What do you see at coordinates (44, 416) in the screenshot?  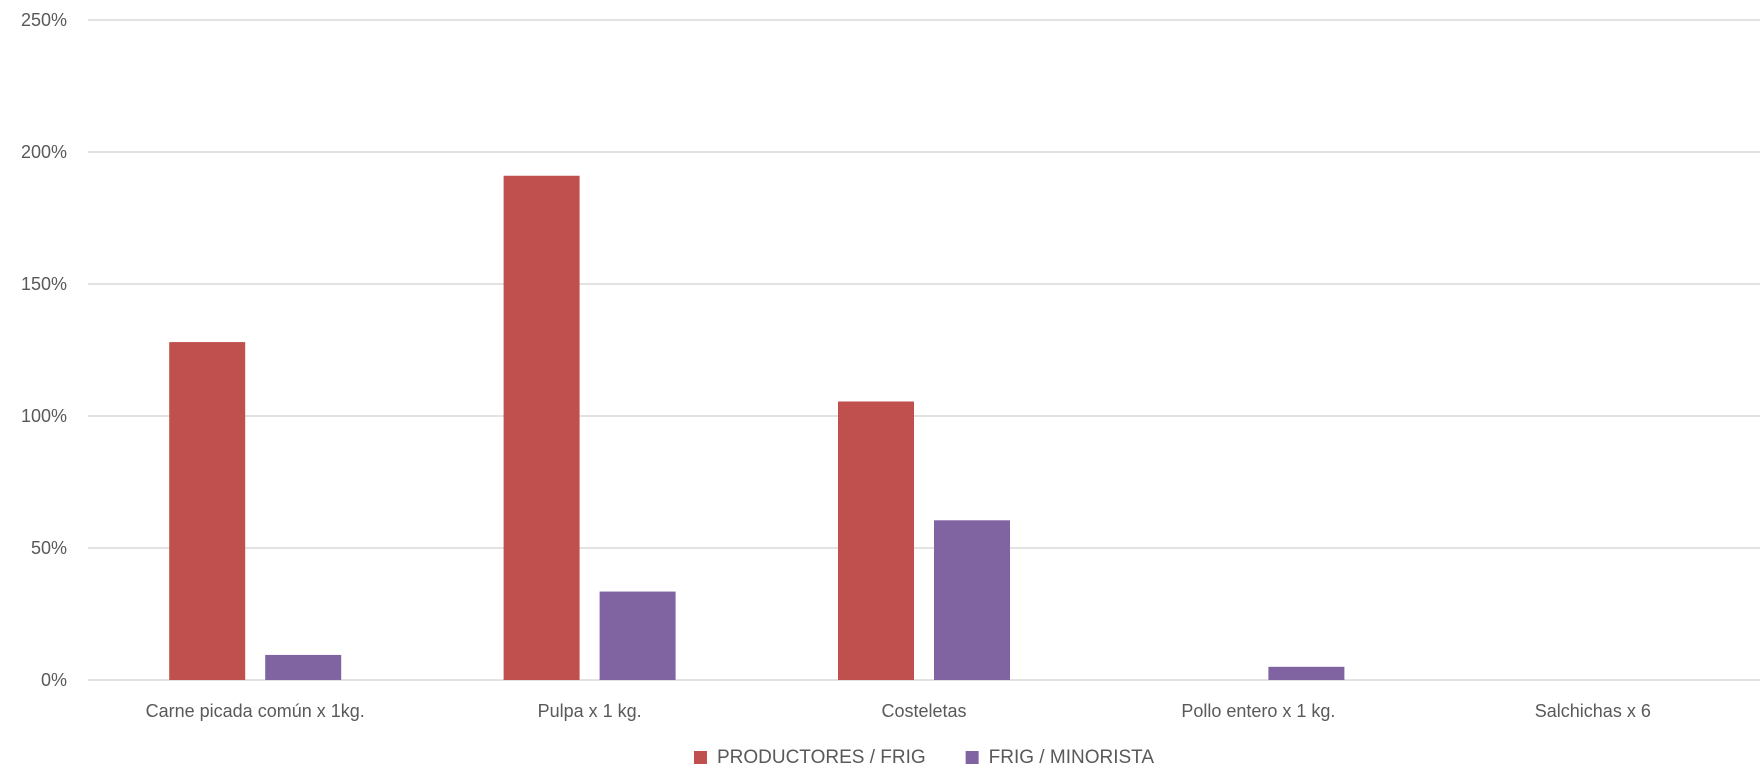 I see `y-tick-label: 100%` at bounding box center [44, 416].